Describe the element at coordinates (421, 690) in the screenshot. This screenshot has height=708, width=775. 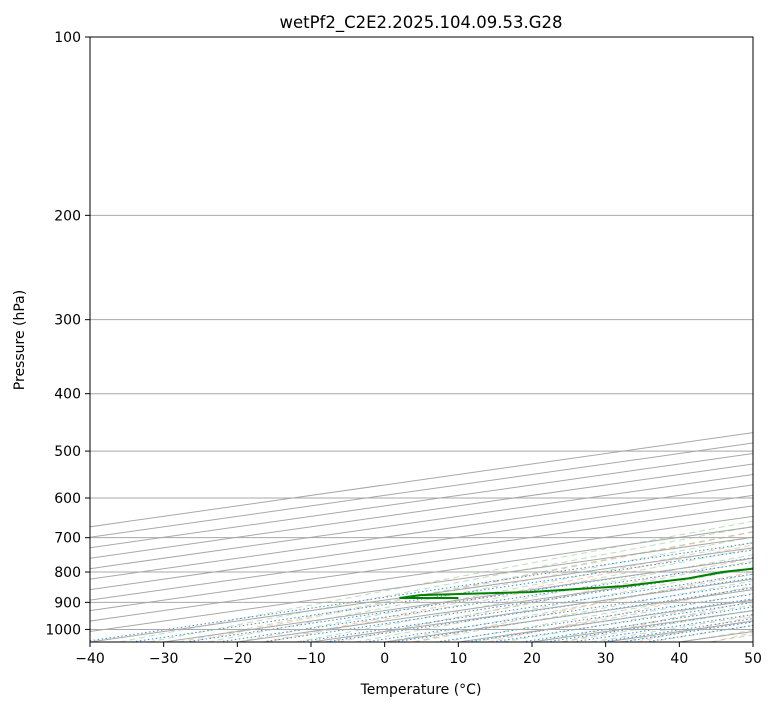
I see `x-axis-label: Temperature (°C)` at that location.